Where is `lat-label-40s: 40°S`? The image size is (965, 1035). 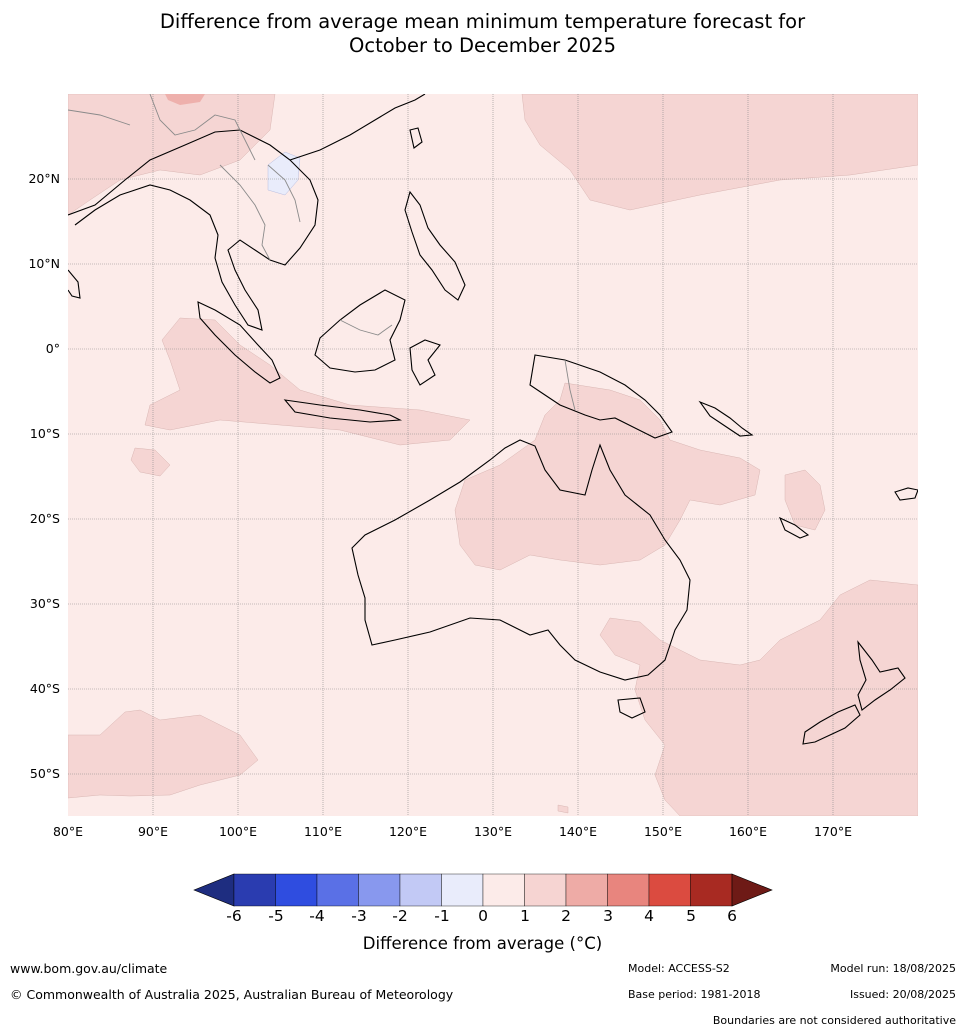 lat-label-40s: 40°S is located at coordinates (44, 688).